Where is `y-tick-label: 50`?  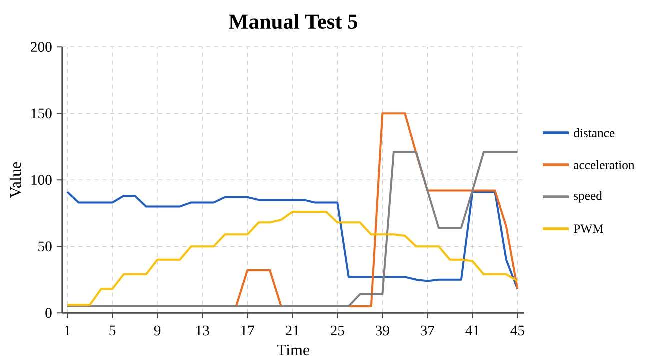
y-tick-label: 50 is located at coordinates (45, 247).